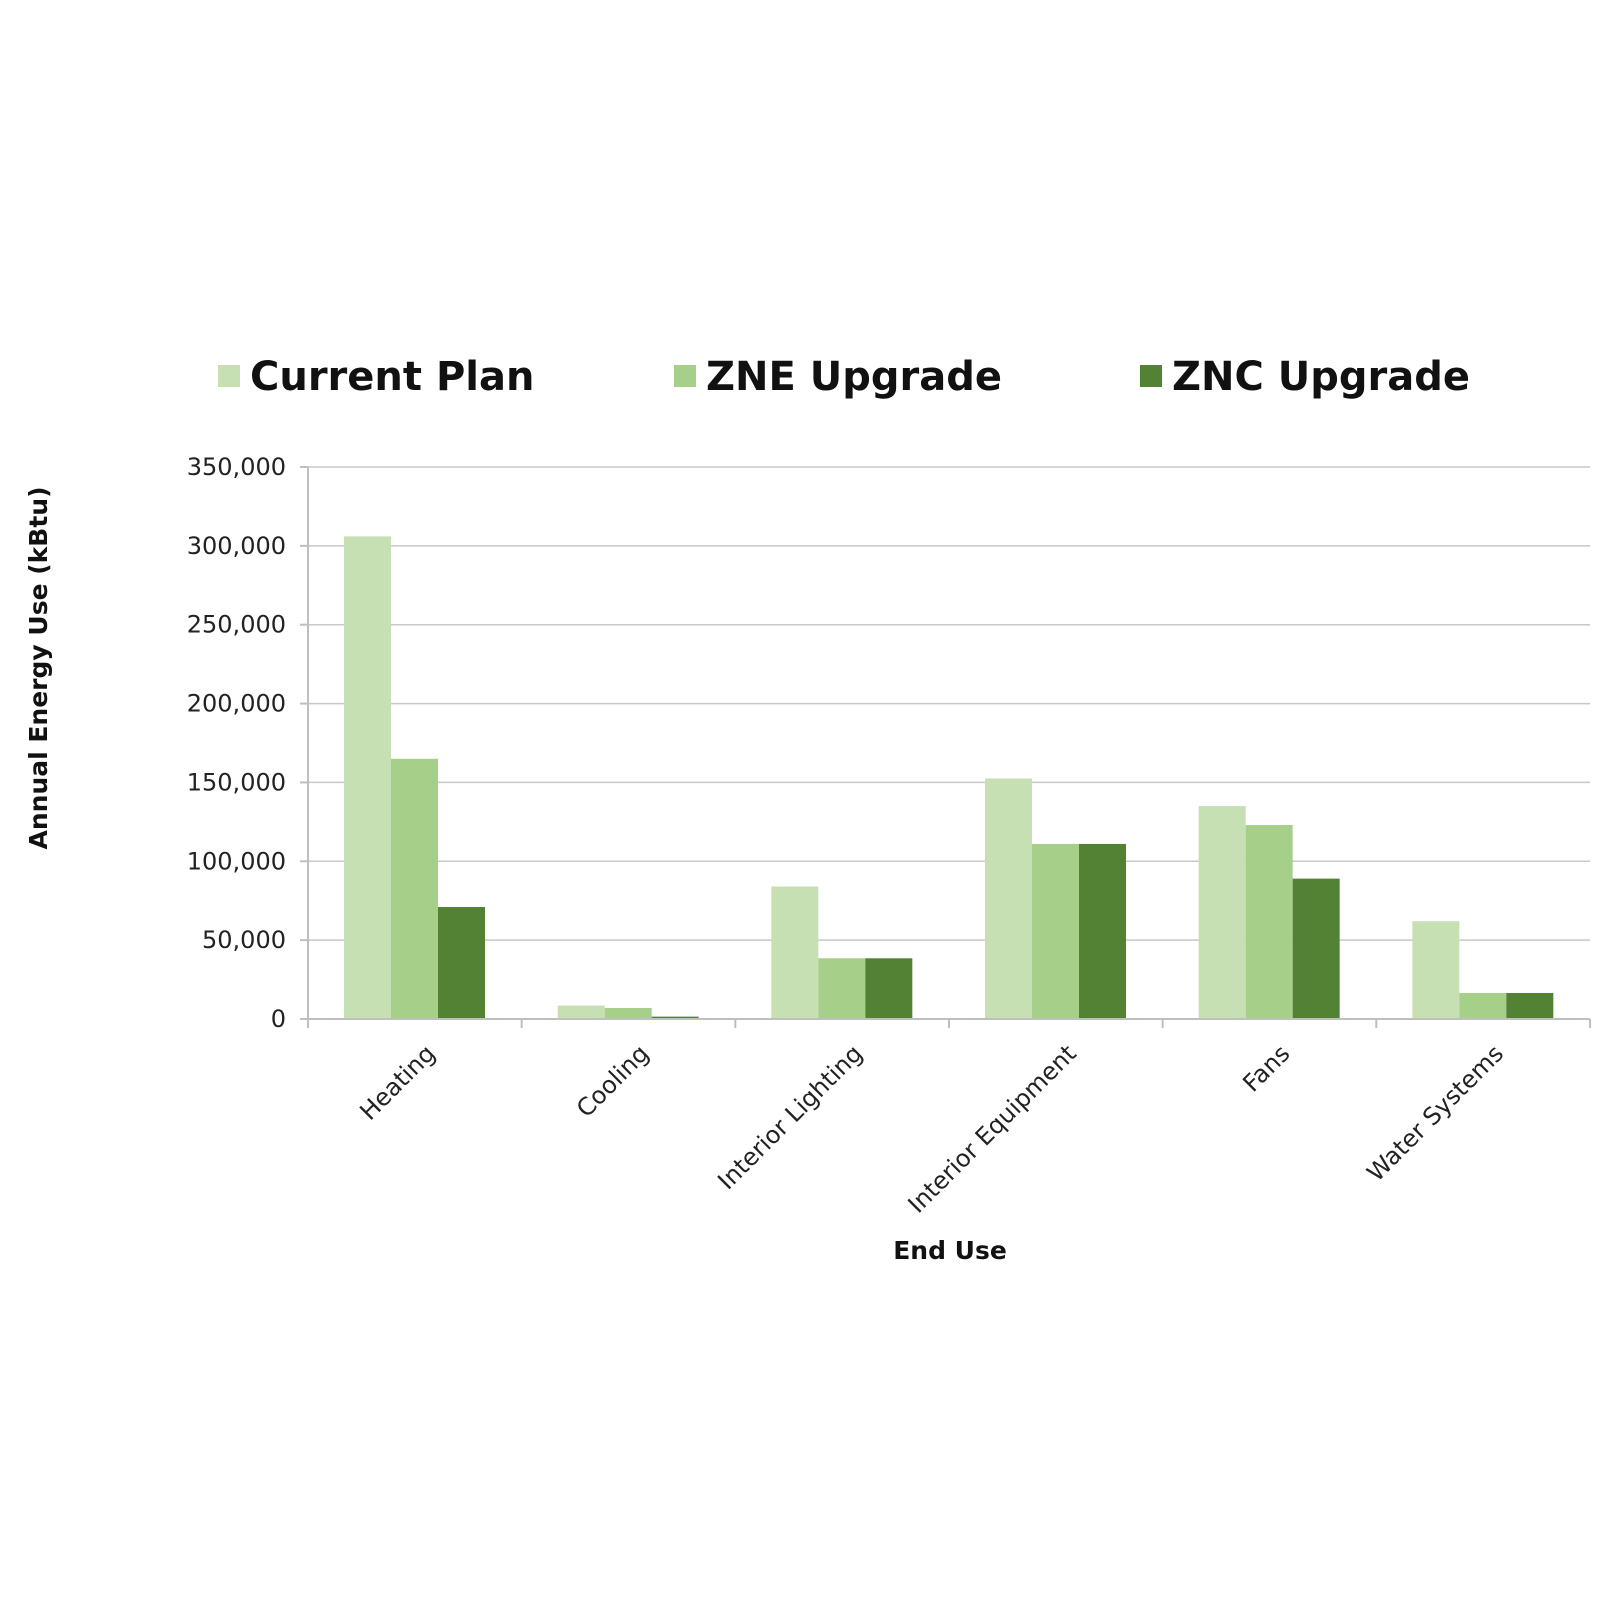 This screenshot has width=1600, height=1600. What do you see at coordinates (397, 1082) in the screenshot?
I see `x-category-label: Heating` at bounding box center [397, 1082].